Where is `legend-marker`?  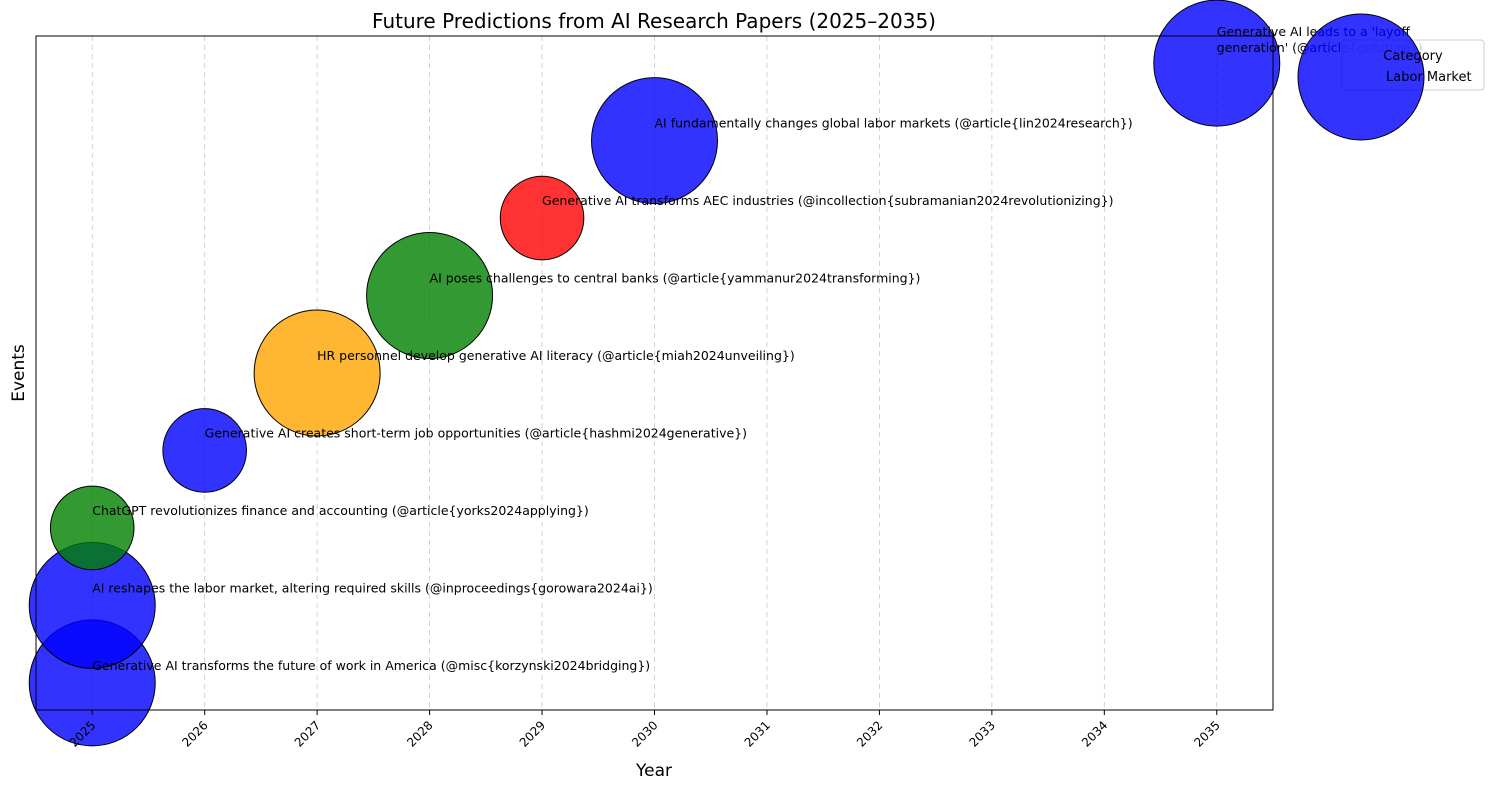
legend-marker is located at coordinates (1361, 77).